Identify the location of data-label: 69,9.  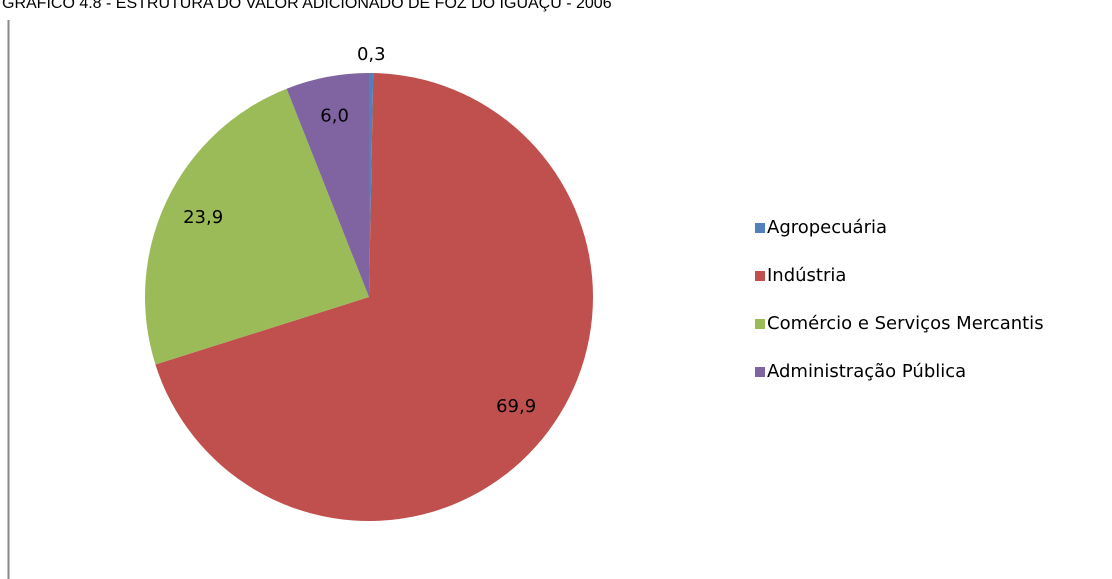
(516, 406).